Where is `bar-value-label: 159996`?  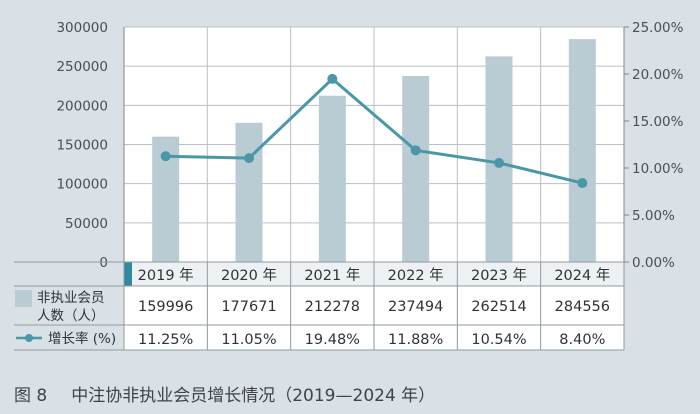
bar-value-label: 159996 is located at coordinates (165, 307).